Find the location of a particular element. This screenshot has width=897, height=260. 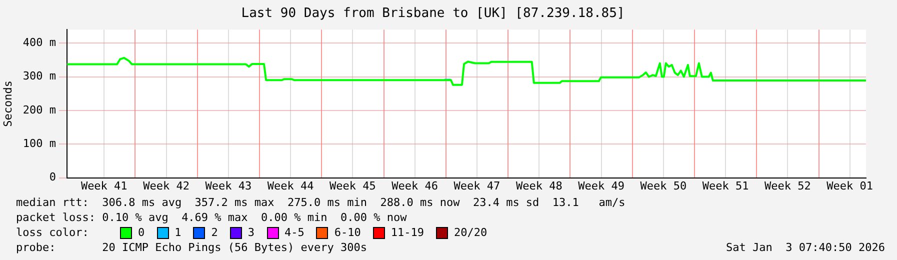

y-tick-label: 0 is located at coordinates (52, 177).